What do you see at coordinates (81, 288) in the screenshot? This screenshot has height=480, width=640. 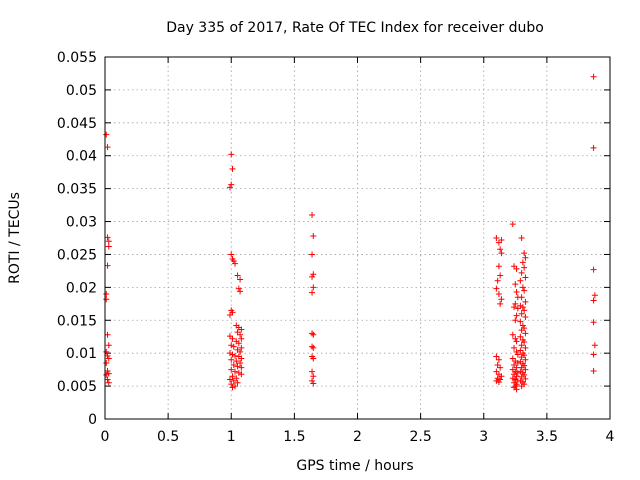 I see `y-tick-label: 0.02` at bounding box center [81, 288].